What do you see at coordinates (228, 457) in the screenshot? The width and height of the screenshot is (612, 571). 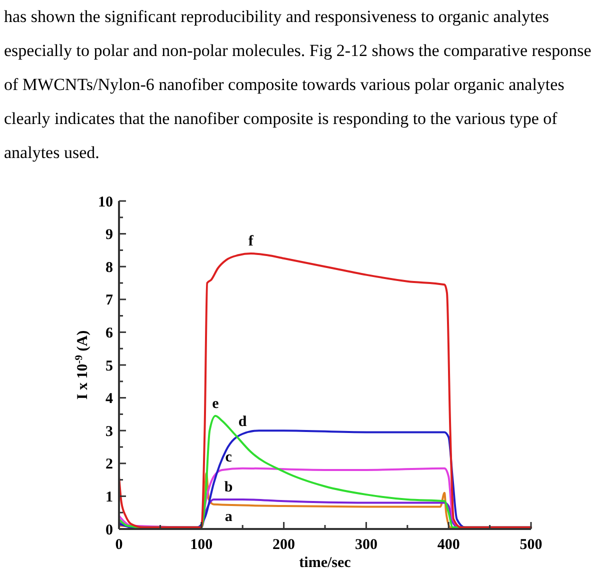 I see `annotation: c` at bounding box center [228, 457].